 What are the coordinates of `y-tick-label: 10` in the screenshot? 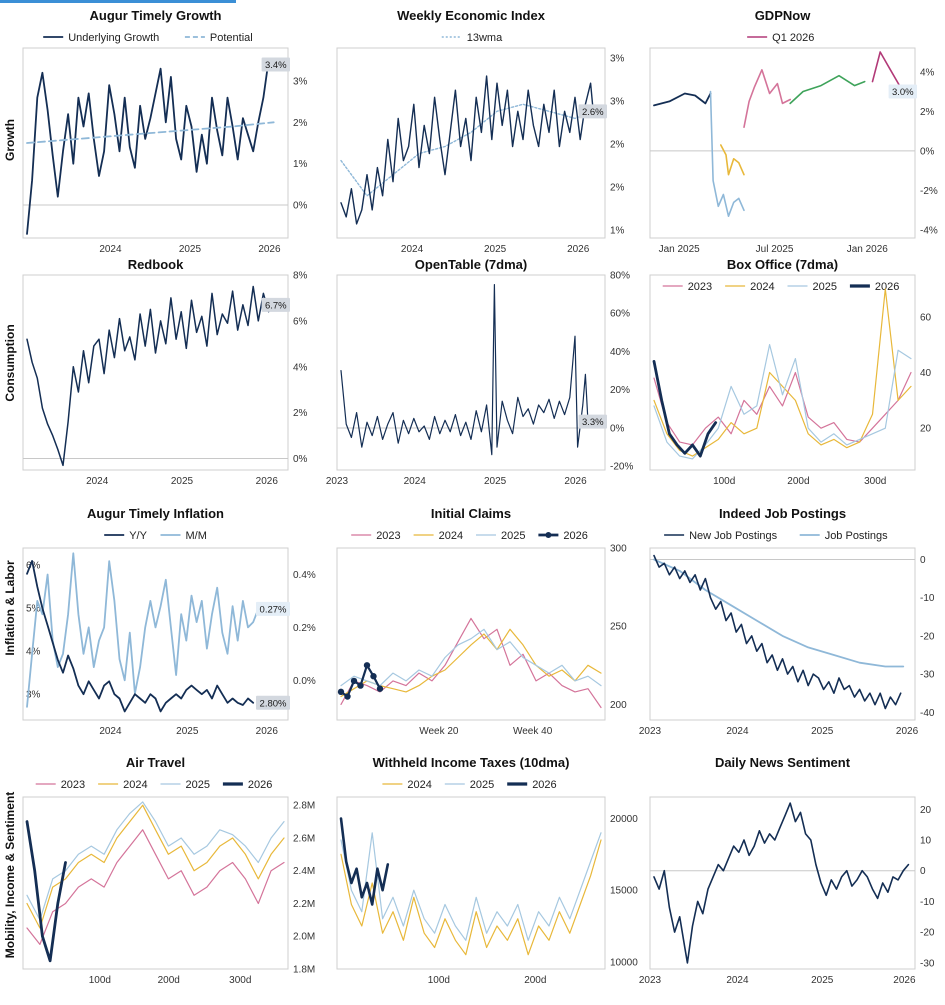 It's located at (926, 841).